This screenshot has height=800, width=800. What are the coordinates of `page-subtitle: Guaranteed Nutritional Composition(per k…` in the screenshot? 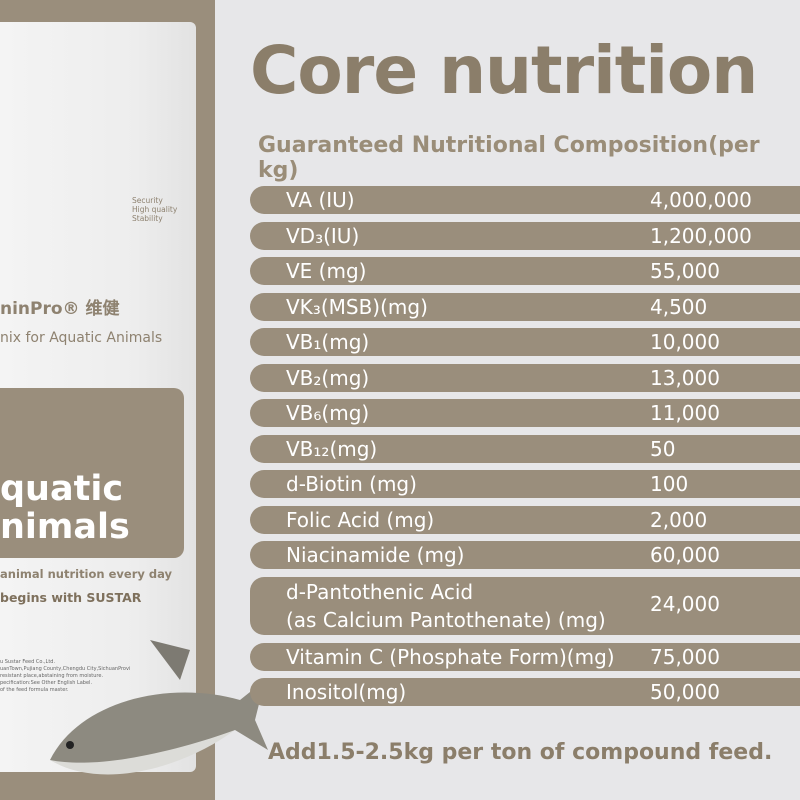 It's located at (509, 158).